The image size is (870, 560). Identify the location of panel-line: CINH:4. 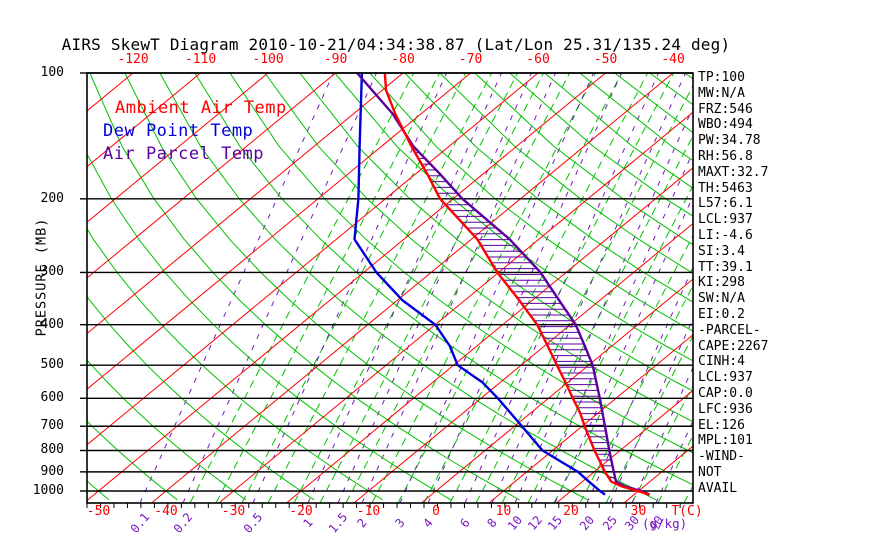
(721, 362).